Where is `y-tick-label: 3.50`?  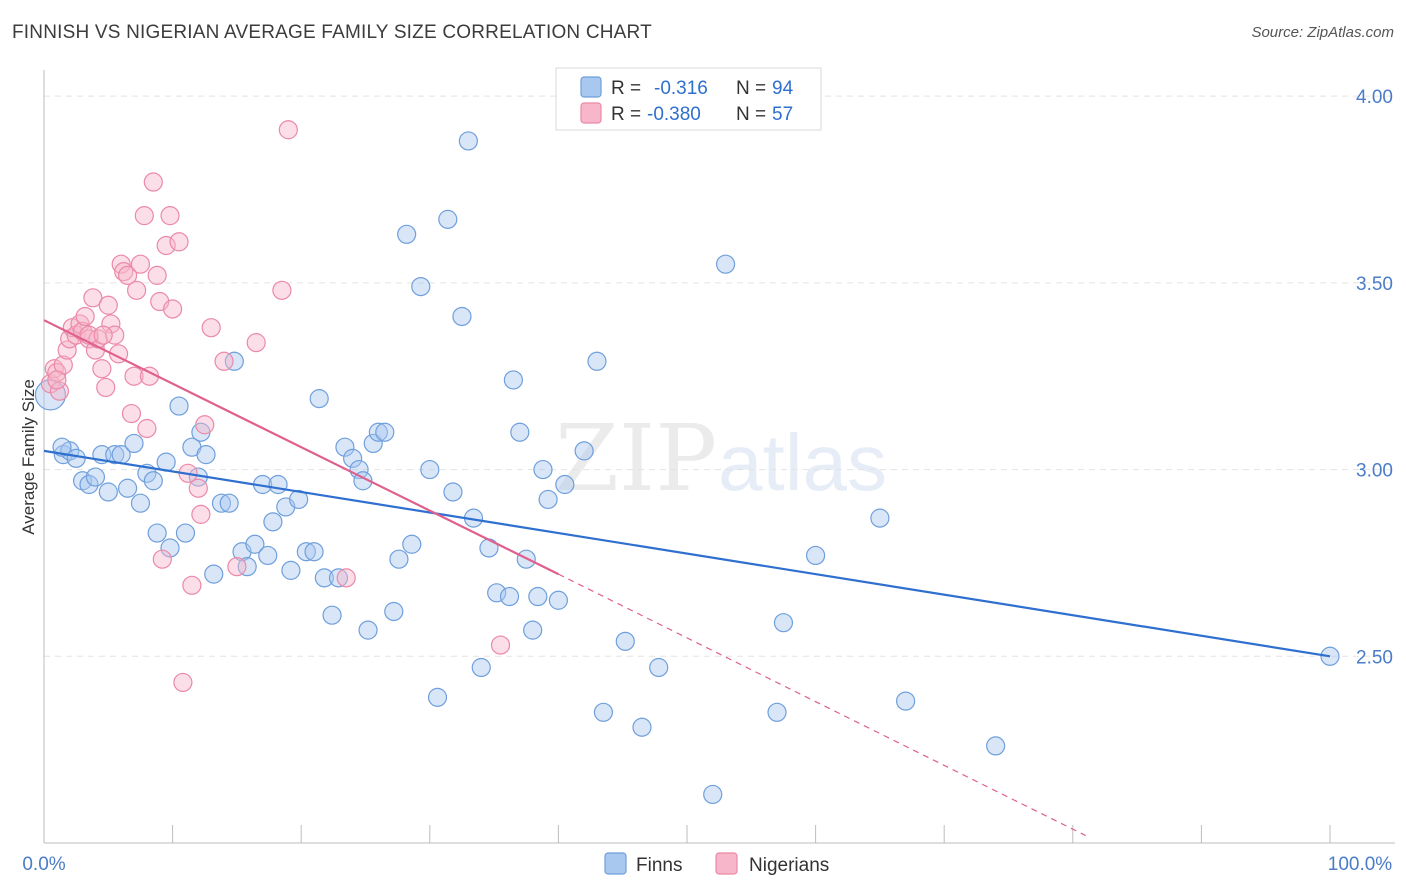 y-tick-label: 3.50 is located at coordinates (1374, 284).